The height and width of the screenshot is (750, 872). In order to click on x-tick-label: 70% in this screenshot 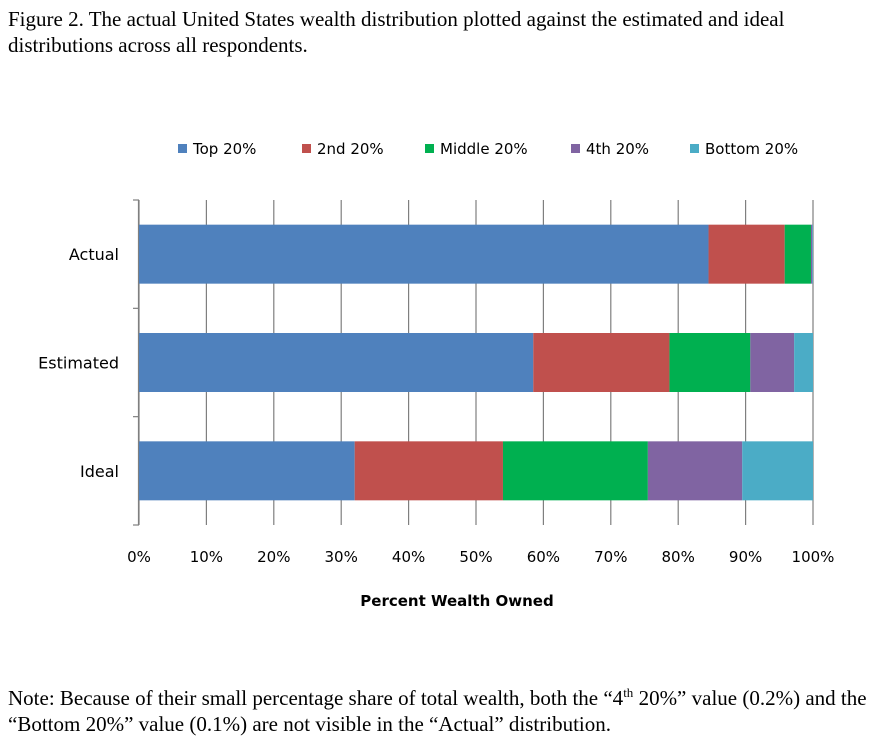, I will do `click(610, 557)`.